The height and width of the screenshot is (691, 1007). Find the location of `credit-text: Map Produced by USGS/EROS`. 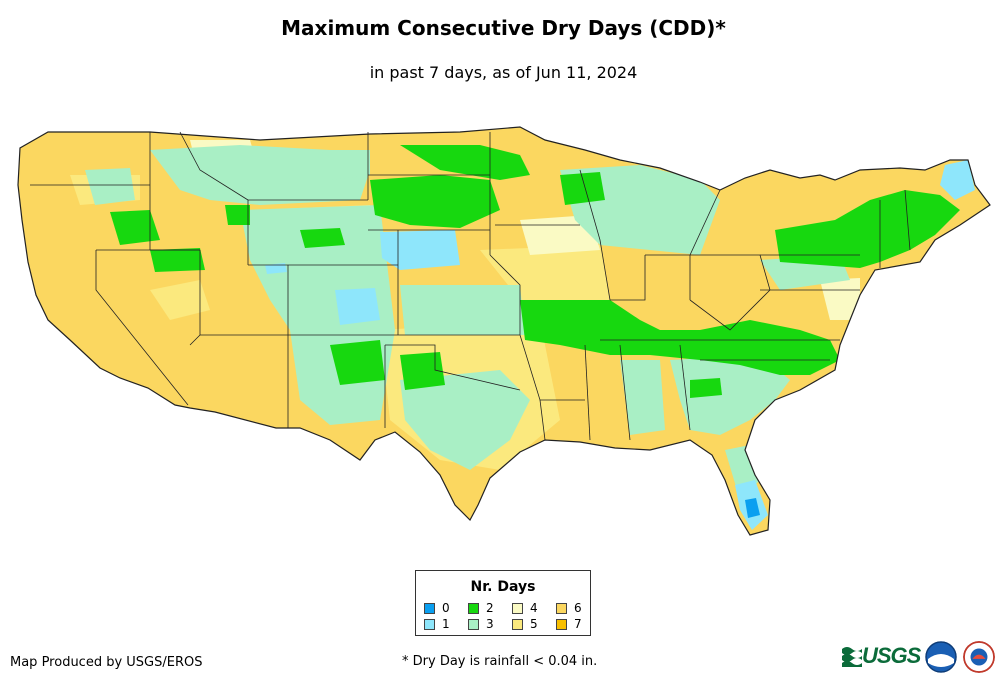

credit-text: Map Produced by USGS/EROS is located at coordinates (106, 662).